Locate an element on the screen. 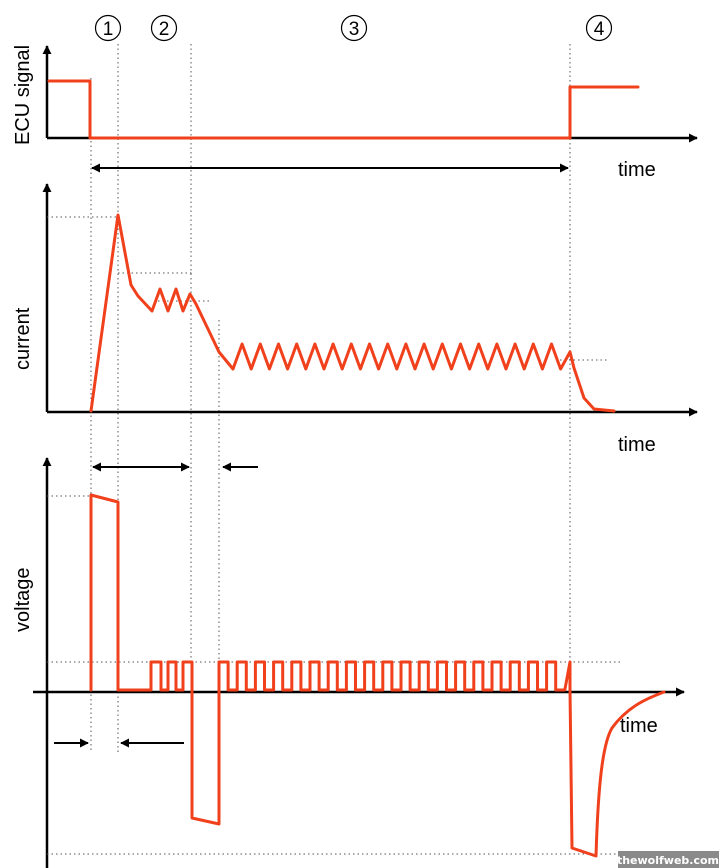 The width and height of the screenshot is (719, 868). phase-marker-2: 2 is located at coordinates (164, 28).